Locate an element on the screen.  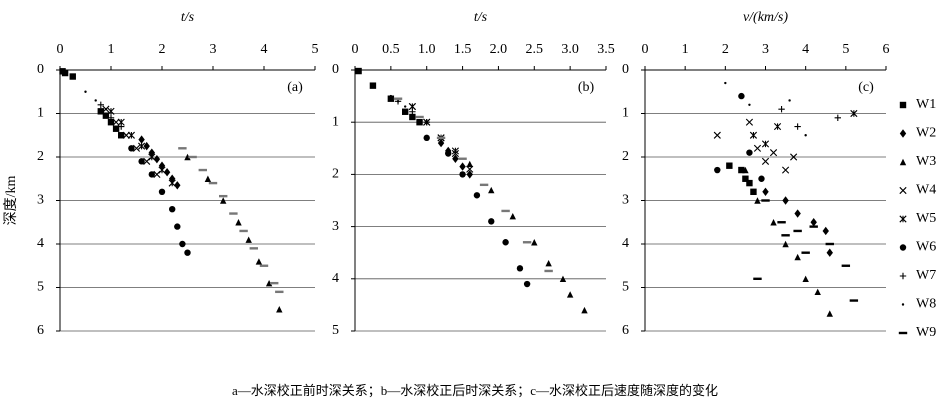
x-tick-label: 3 is located at coordinates (765, 49).